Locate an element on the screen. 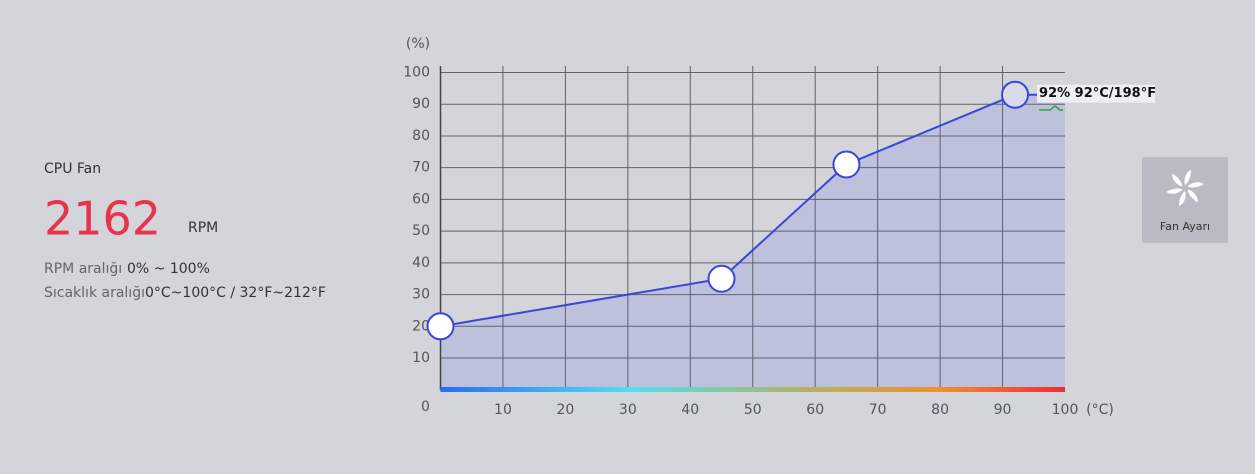 Image resolution: width=1255 pixels, height=474 pixels. fan-settings-button: Fan Ayarı is located at coordinates (1185, 200).